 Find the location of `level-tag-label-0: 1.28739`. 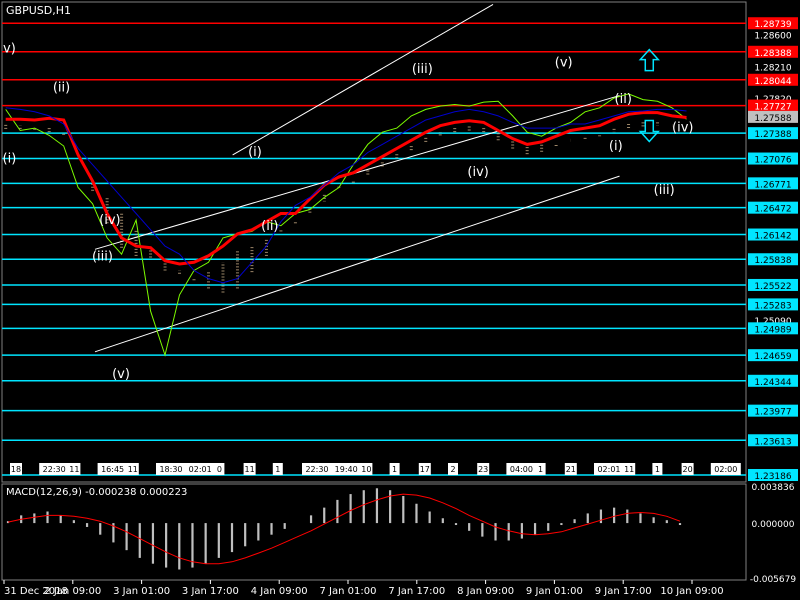

level-tag-label-0: 1.28739 is located at coordinates (772, 25).